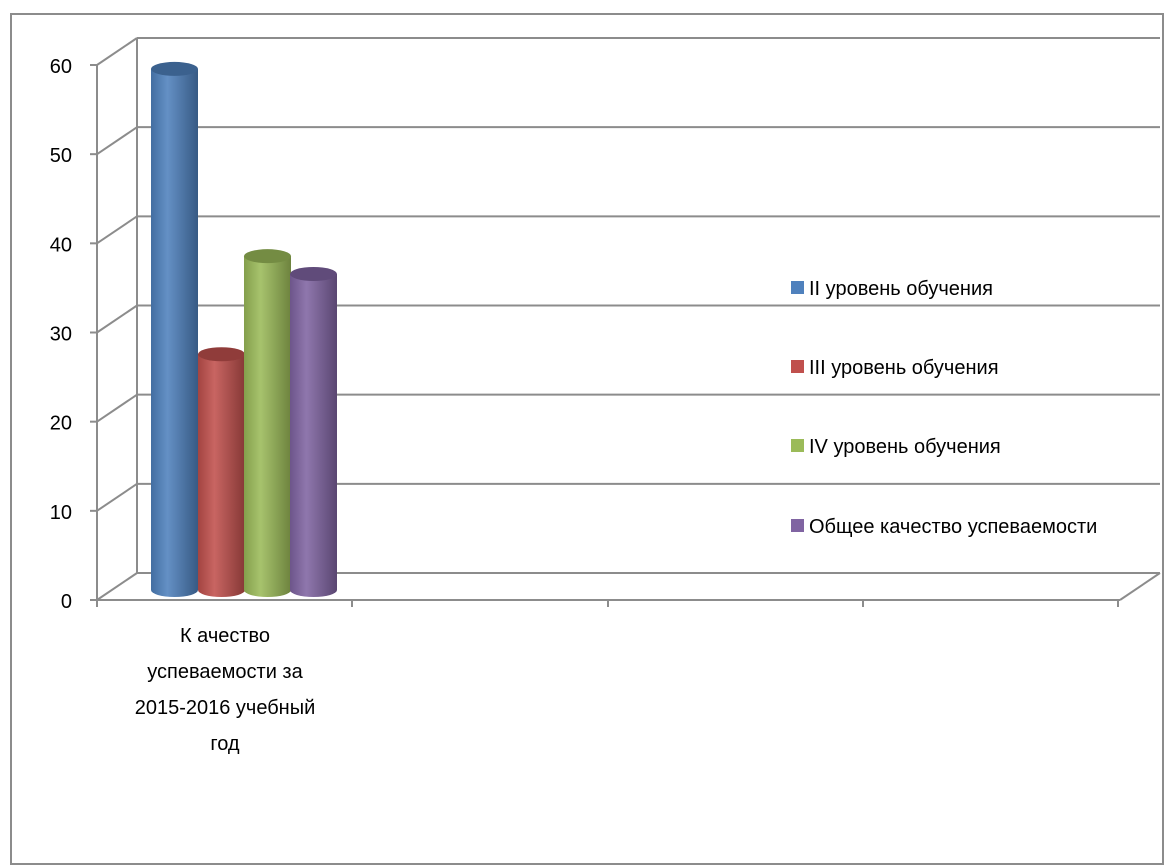 The height and width of the screenshot is (867, 1172). Describe the element at coordinates (225, 672) in the screenshot. I see `category-label-line-2: успеваемости за` at that location.